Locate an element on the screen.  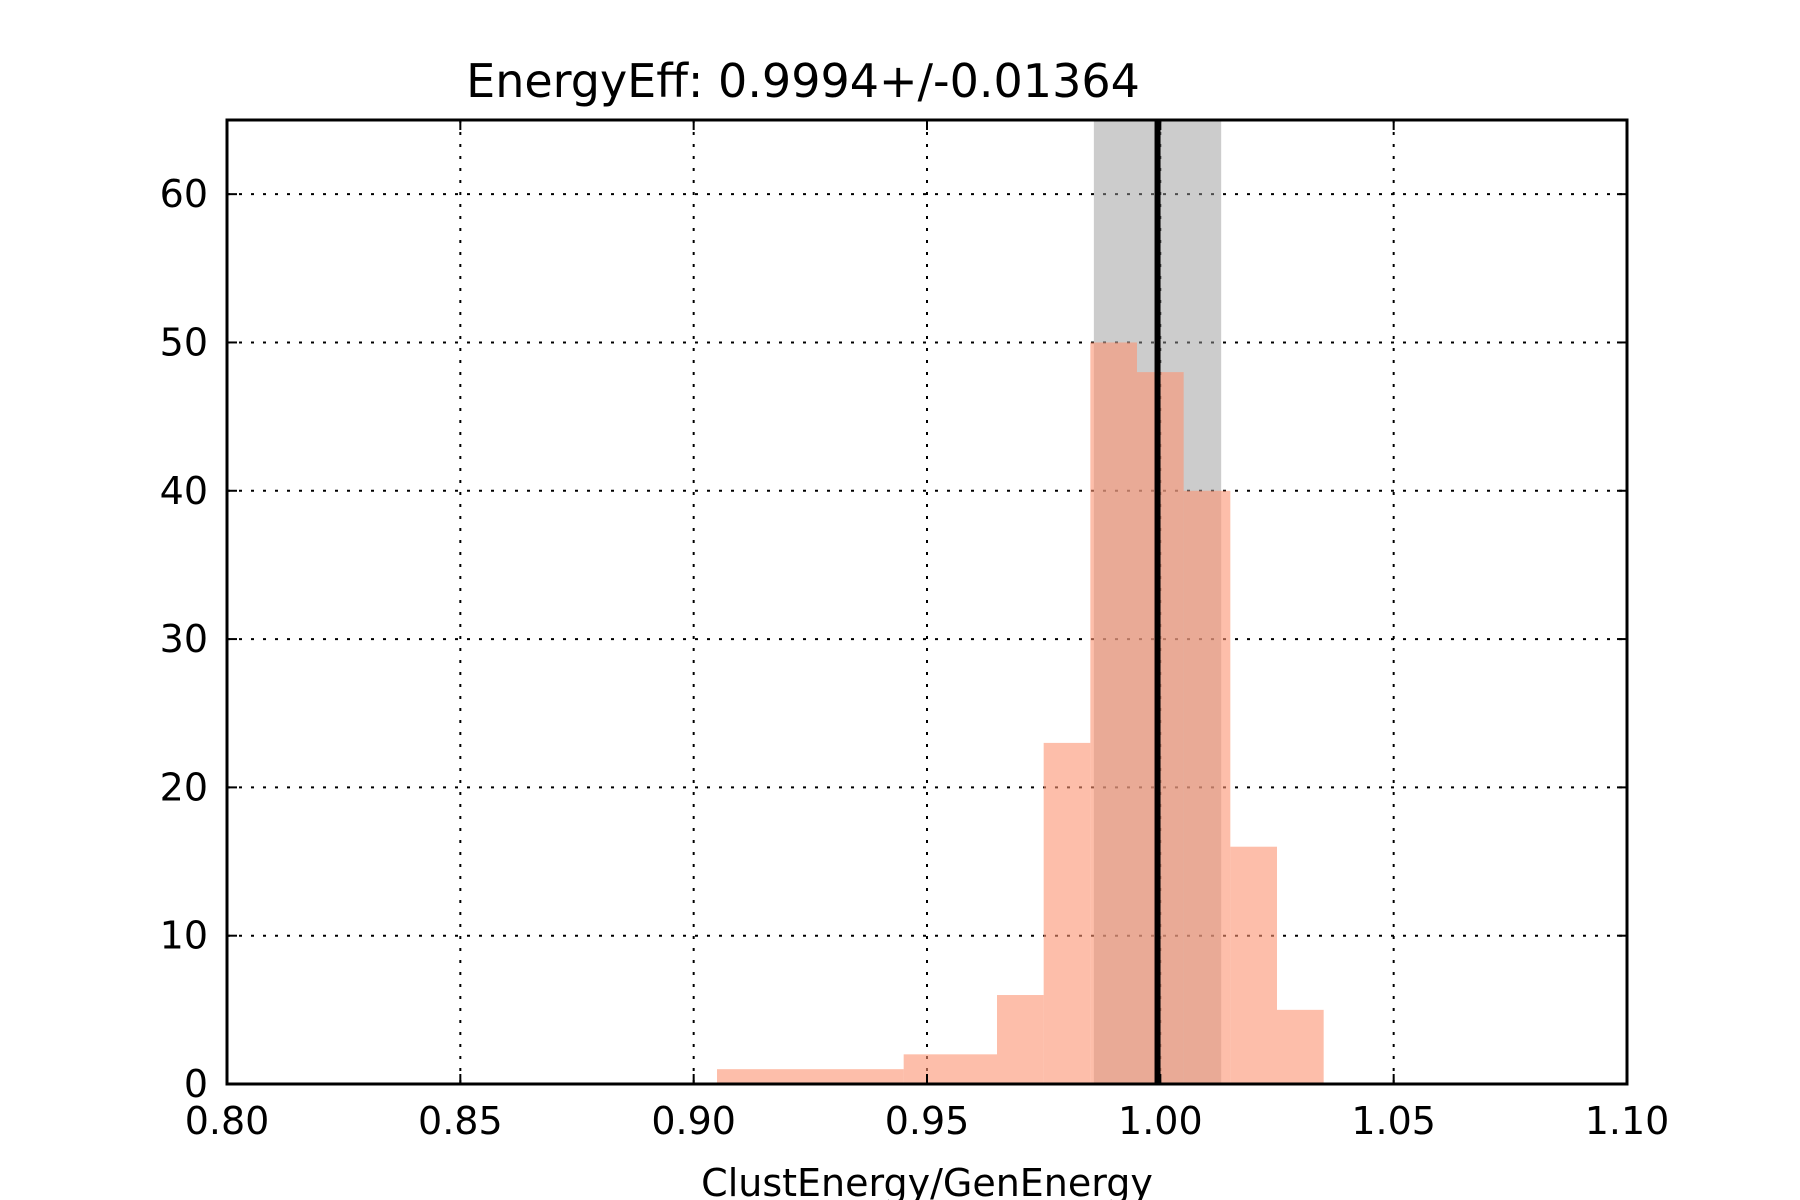
y-tick-label: 30 is located at coordinates (184, 639).